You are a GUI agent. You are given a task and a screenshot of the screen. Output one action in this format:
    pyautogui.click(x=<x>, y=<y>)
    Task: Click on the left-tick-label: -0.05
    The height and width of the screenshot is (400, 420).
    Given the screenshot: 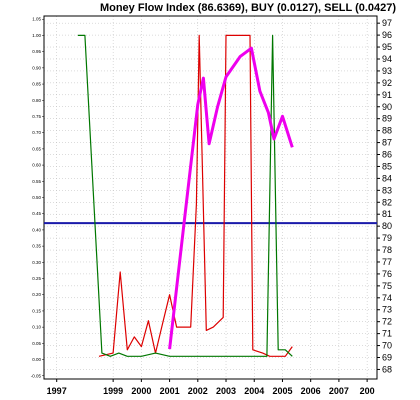 What is the action you would take?
    pyautogui.click(x=36, y=375)
    